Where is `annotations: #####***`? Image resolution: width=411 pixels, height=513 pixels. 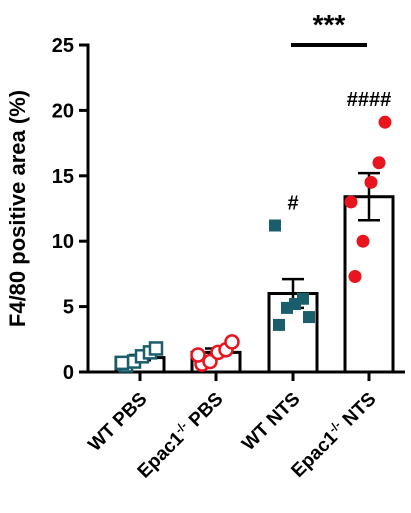 annotations: #####*** is located at coordinates (339, 112).